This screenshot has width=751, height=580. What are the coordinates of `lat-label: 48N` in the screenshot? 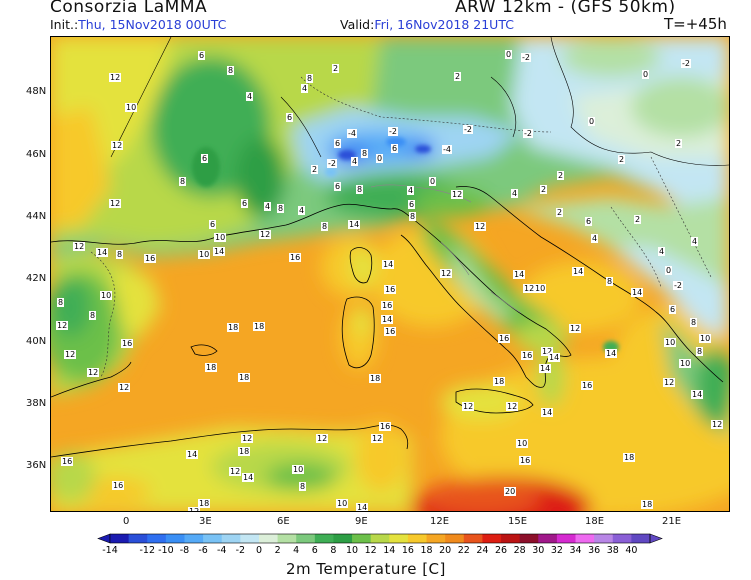 It's located at (36, 91).